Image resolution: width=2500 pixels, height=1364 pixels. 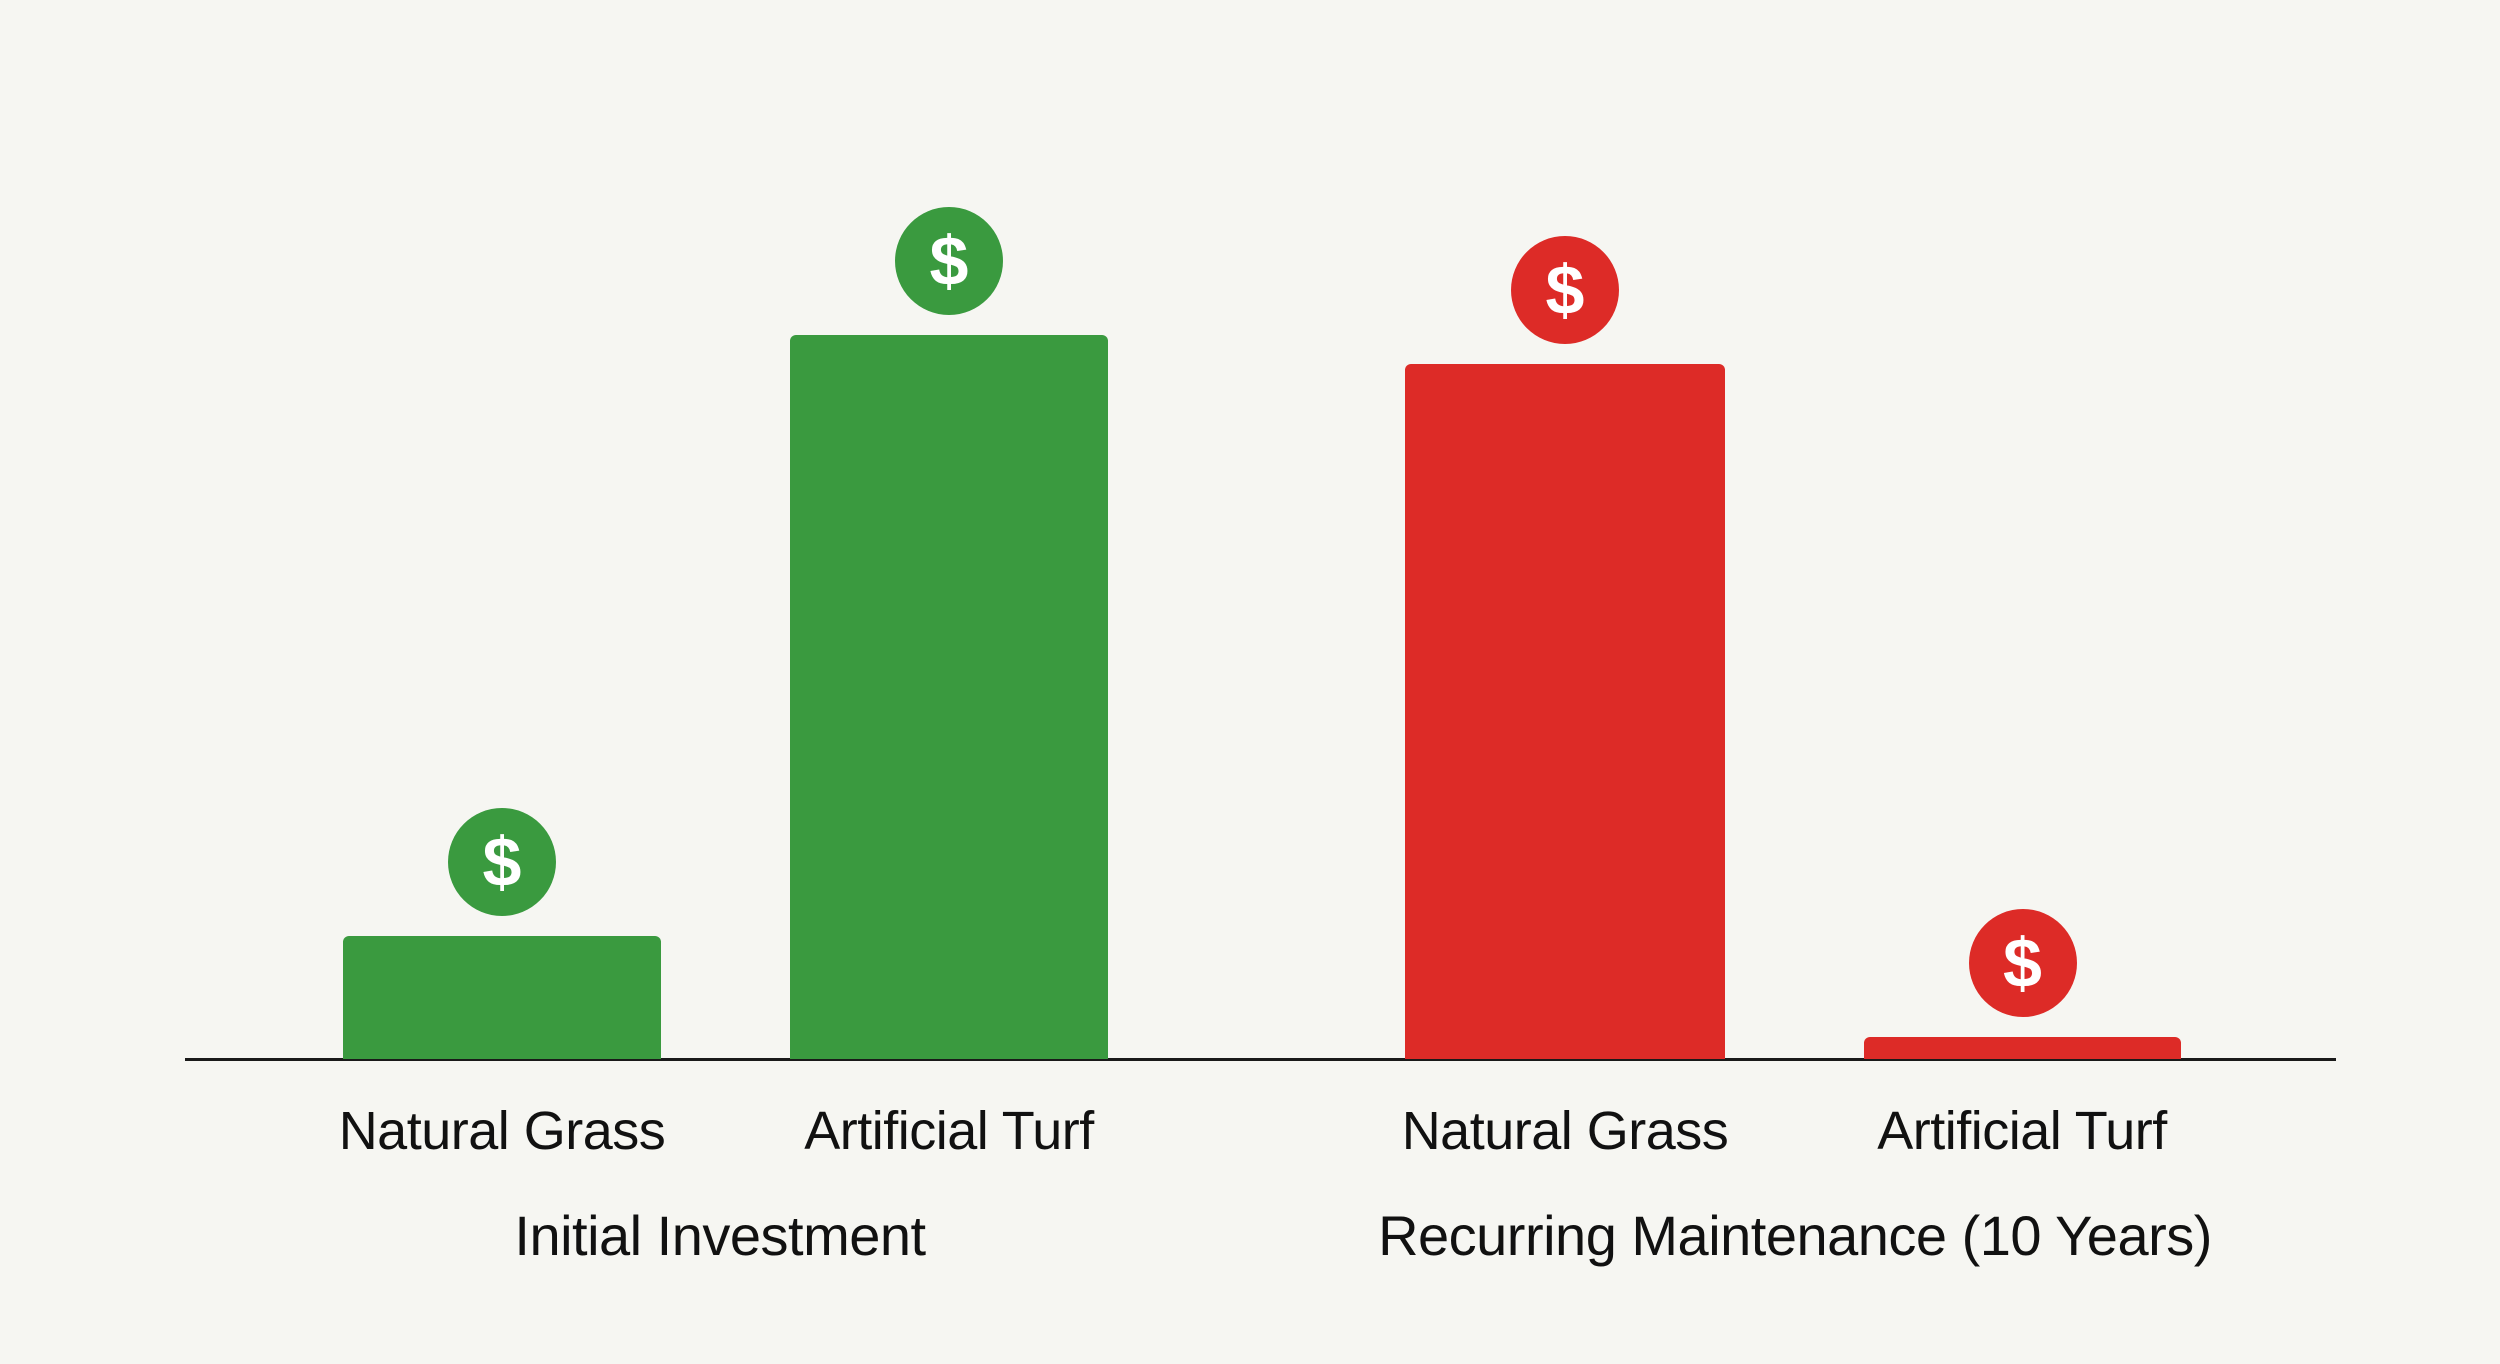 I want to click on category-label-initial-natural-grass: Natural Grass, so click(x=502, y=1131).